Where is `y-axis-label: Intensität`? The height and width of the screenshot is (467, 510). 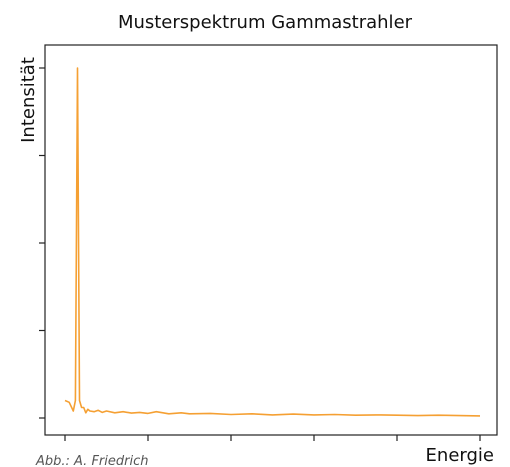
y-axis-label: Intensität is located at coordinates (28, 100).